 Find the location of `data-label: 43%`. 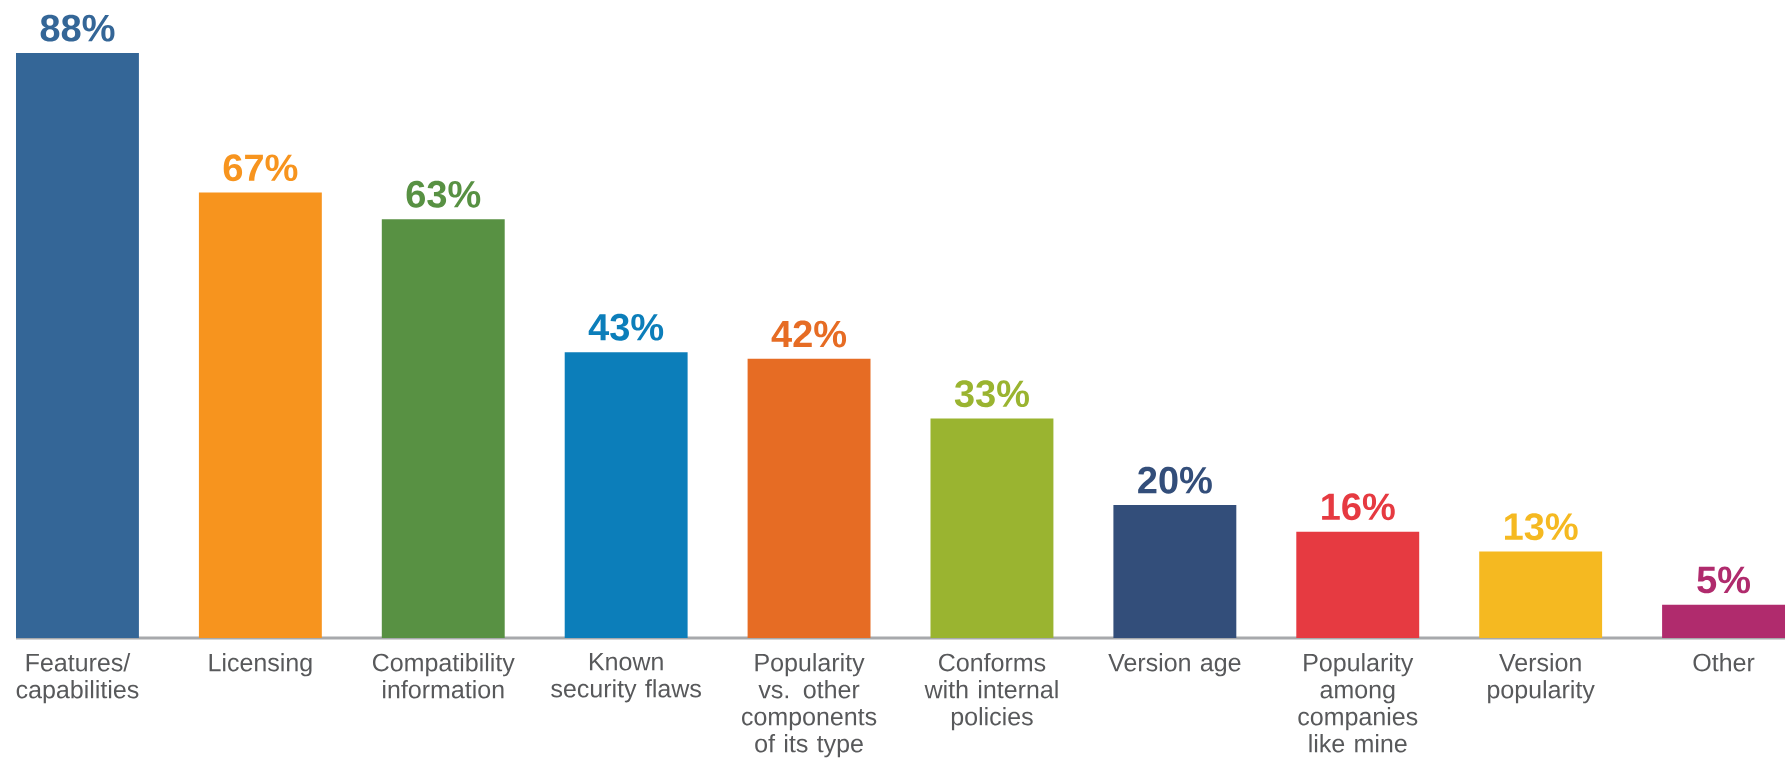

data-label: 43% is located at coordinates (626, 327).